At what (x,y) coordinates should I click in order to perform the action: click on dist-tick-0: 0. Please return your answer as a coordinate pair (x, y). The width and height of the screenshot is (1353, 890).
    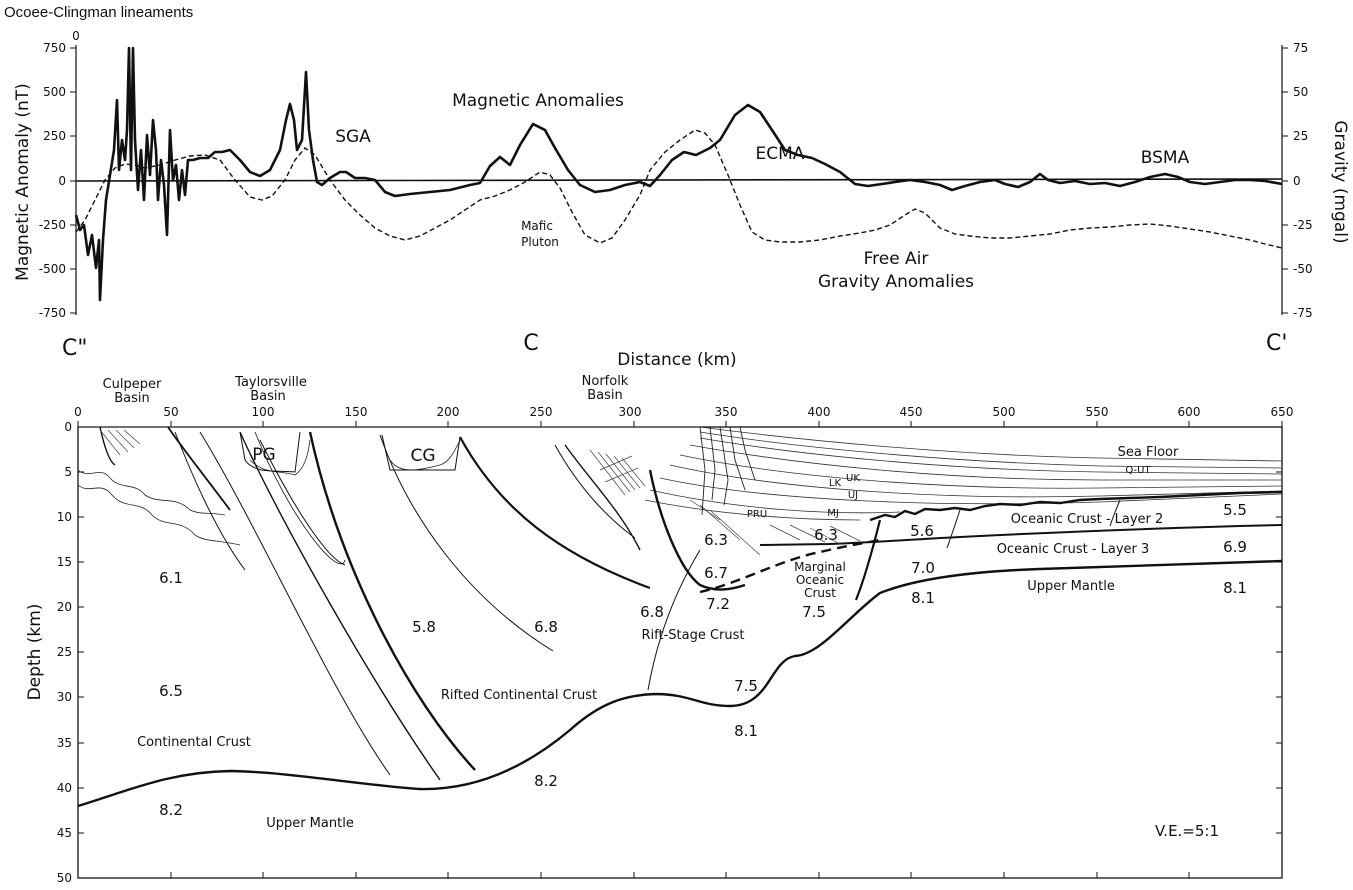
    Looking at the image, I should click on (78, 412).